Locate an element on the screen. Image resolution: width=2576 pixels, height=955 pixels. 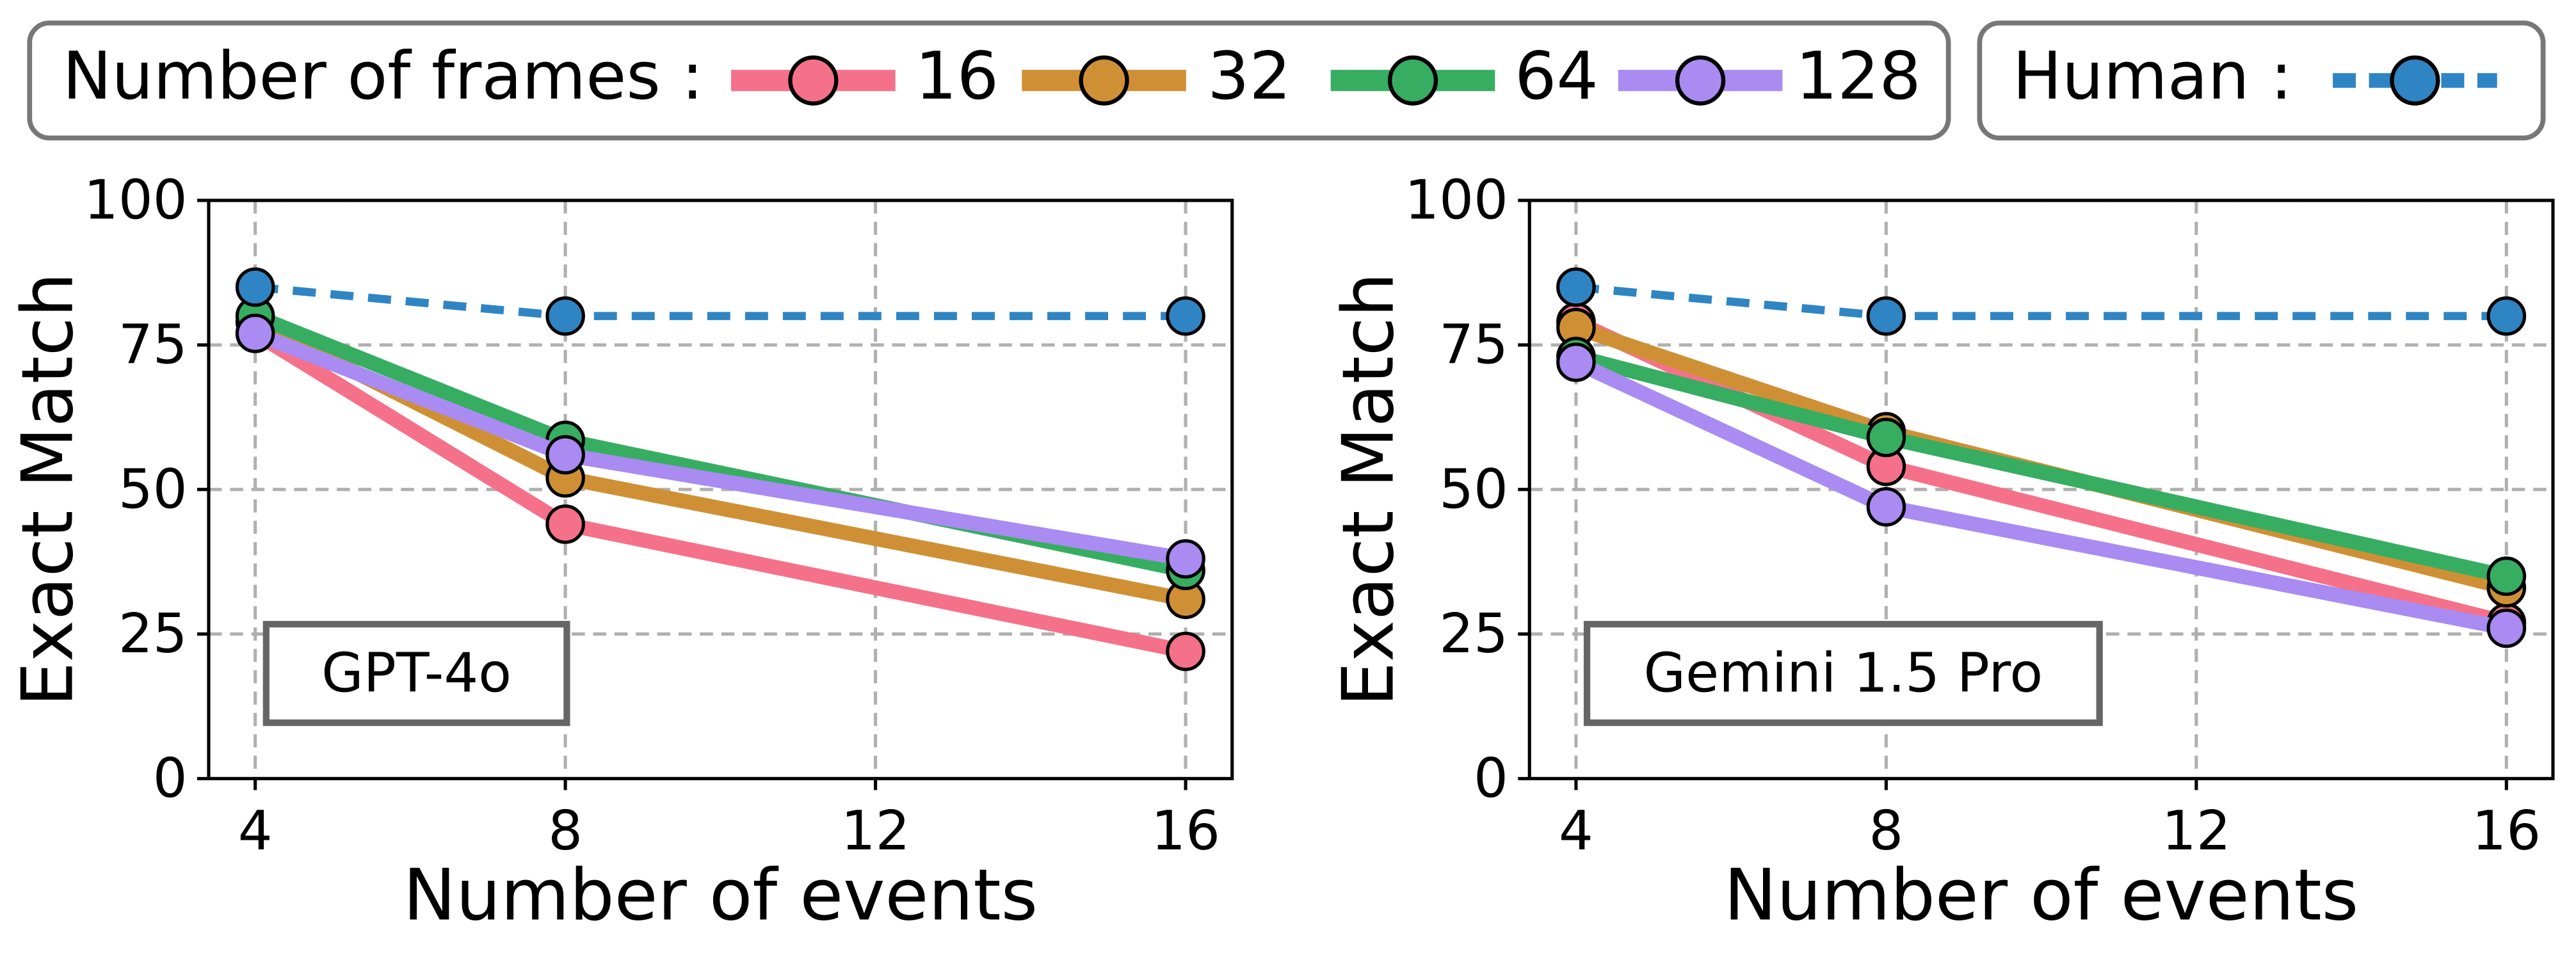
legend-label: 128 is located at coordinates (1858, 76).